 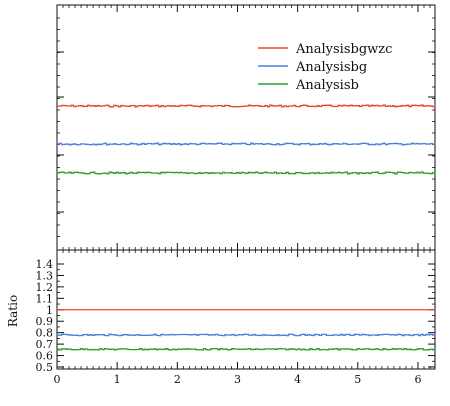 I want to click on x-tick-label: 2, so click(x=177, y=379).